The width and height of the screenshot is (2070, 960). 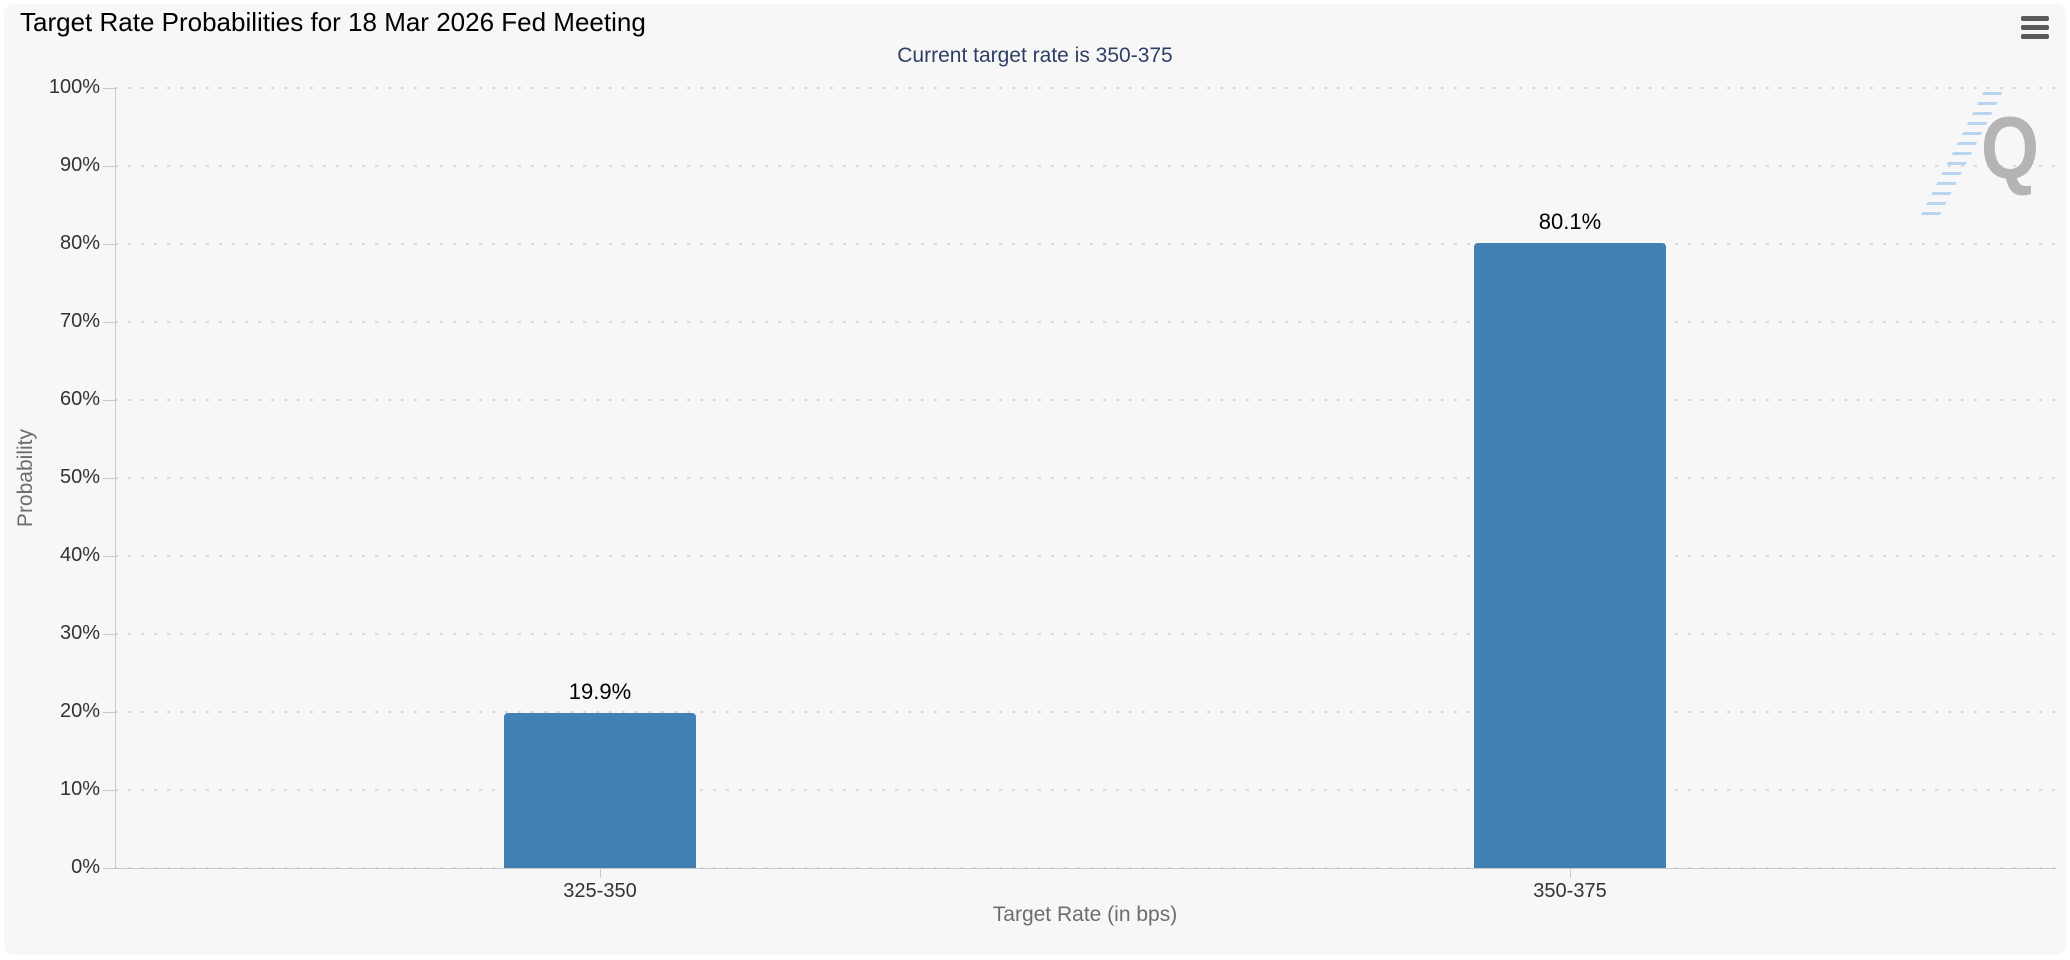 I want to click on chart-subtitle: Current target rate is 350-375, so click(x=1035, y=55).